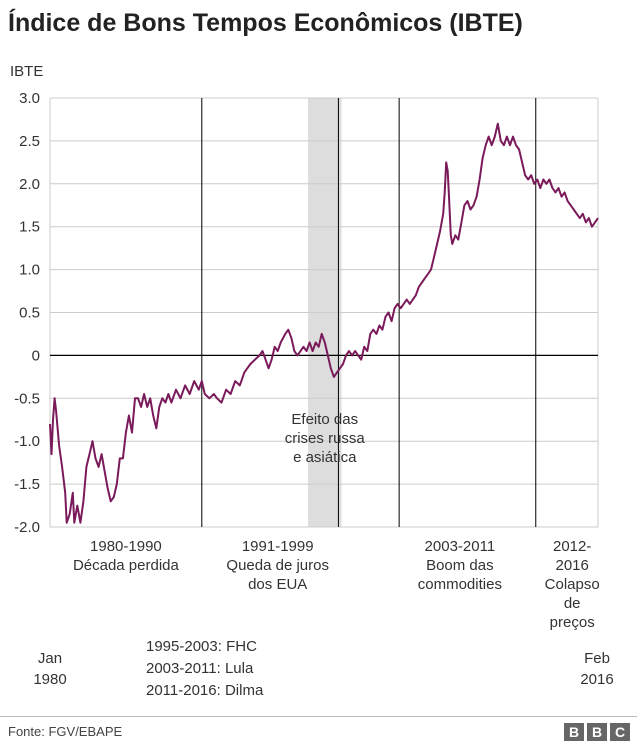  What do you see at coordinates (29, 98) in the screenshot?
I see `y-tick-label: 3.0` at bounding box center [29, 98].